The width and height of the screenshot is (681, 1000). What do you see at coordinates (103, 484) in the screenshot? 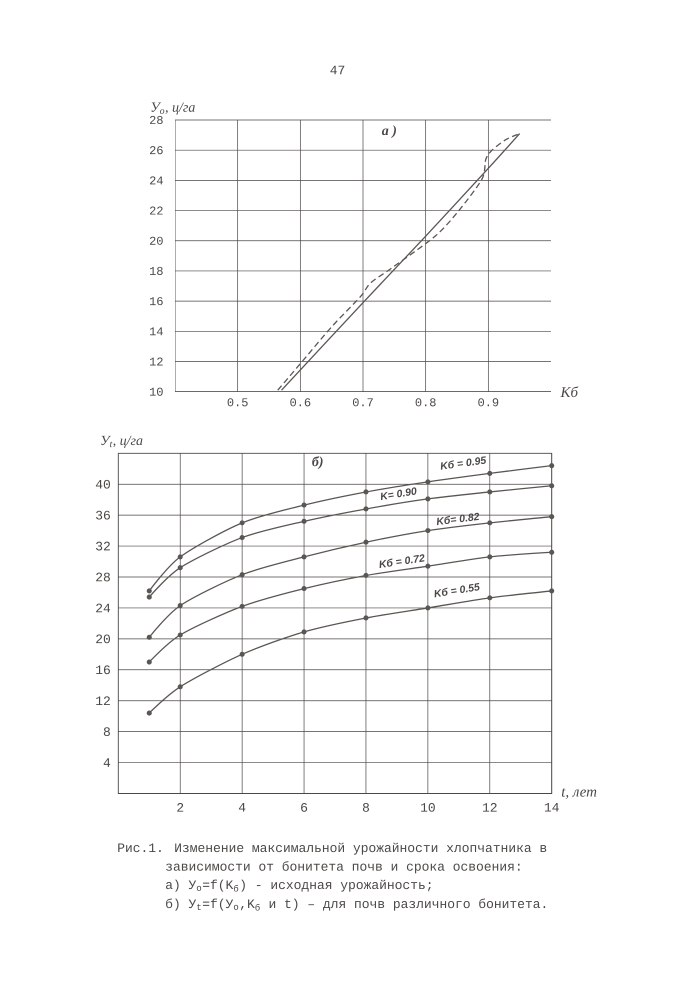
I see `y-tick-label: 40` at bounding box center [103, 484].